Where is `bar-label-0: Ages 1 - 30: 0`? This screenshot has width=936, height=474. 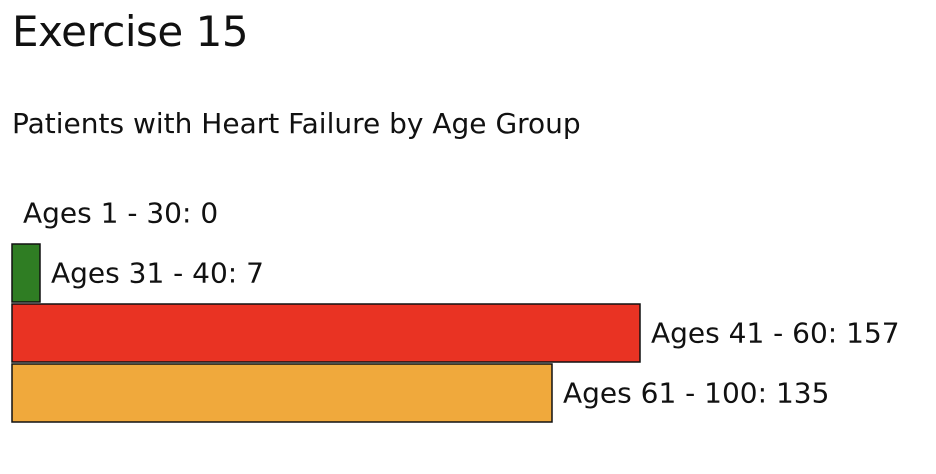 bar-label-0: Ages 1 - 30: 0 is located at coordinates (120, 213).